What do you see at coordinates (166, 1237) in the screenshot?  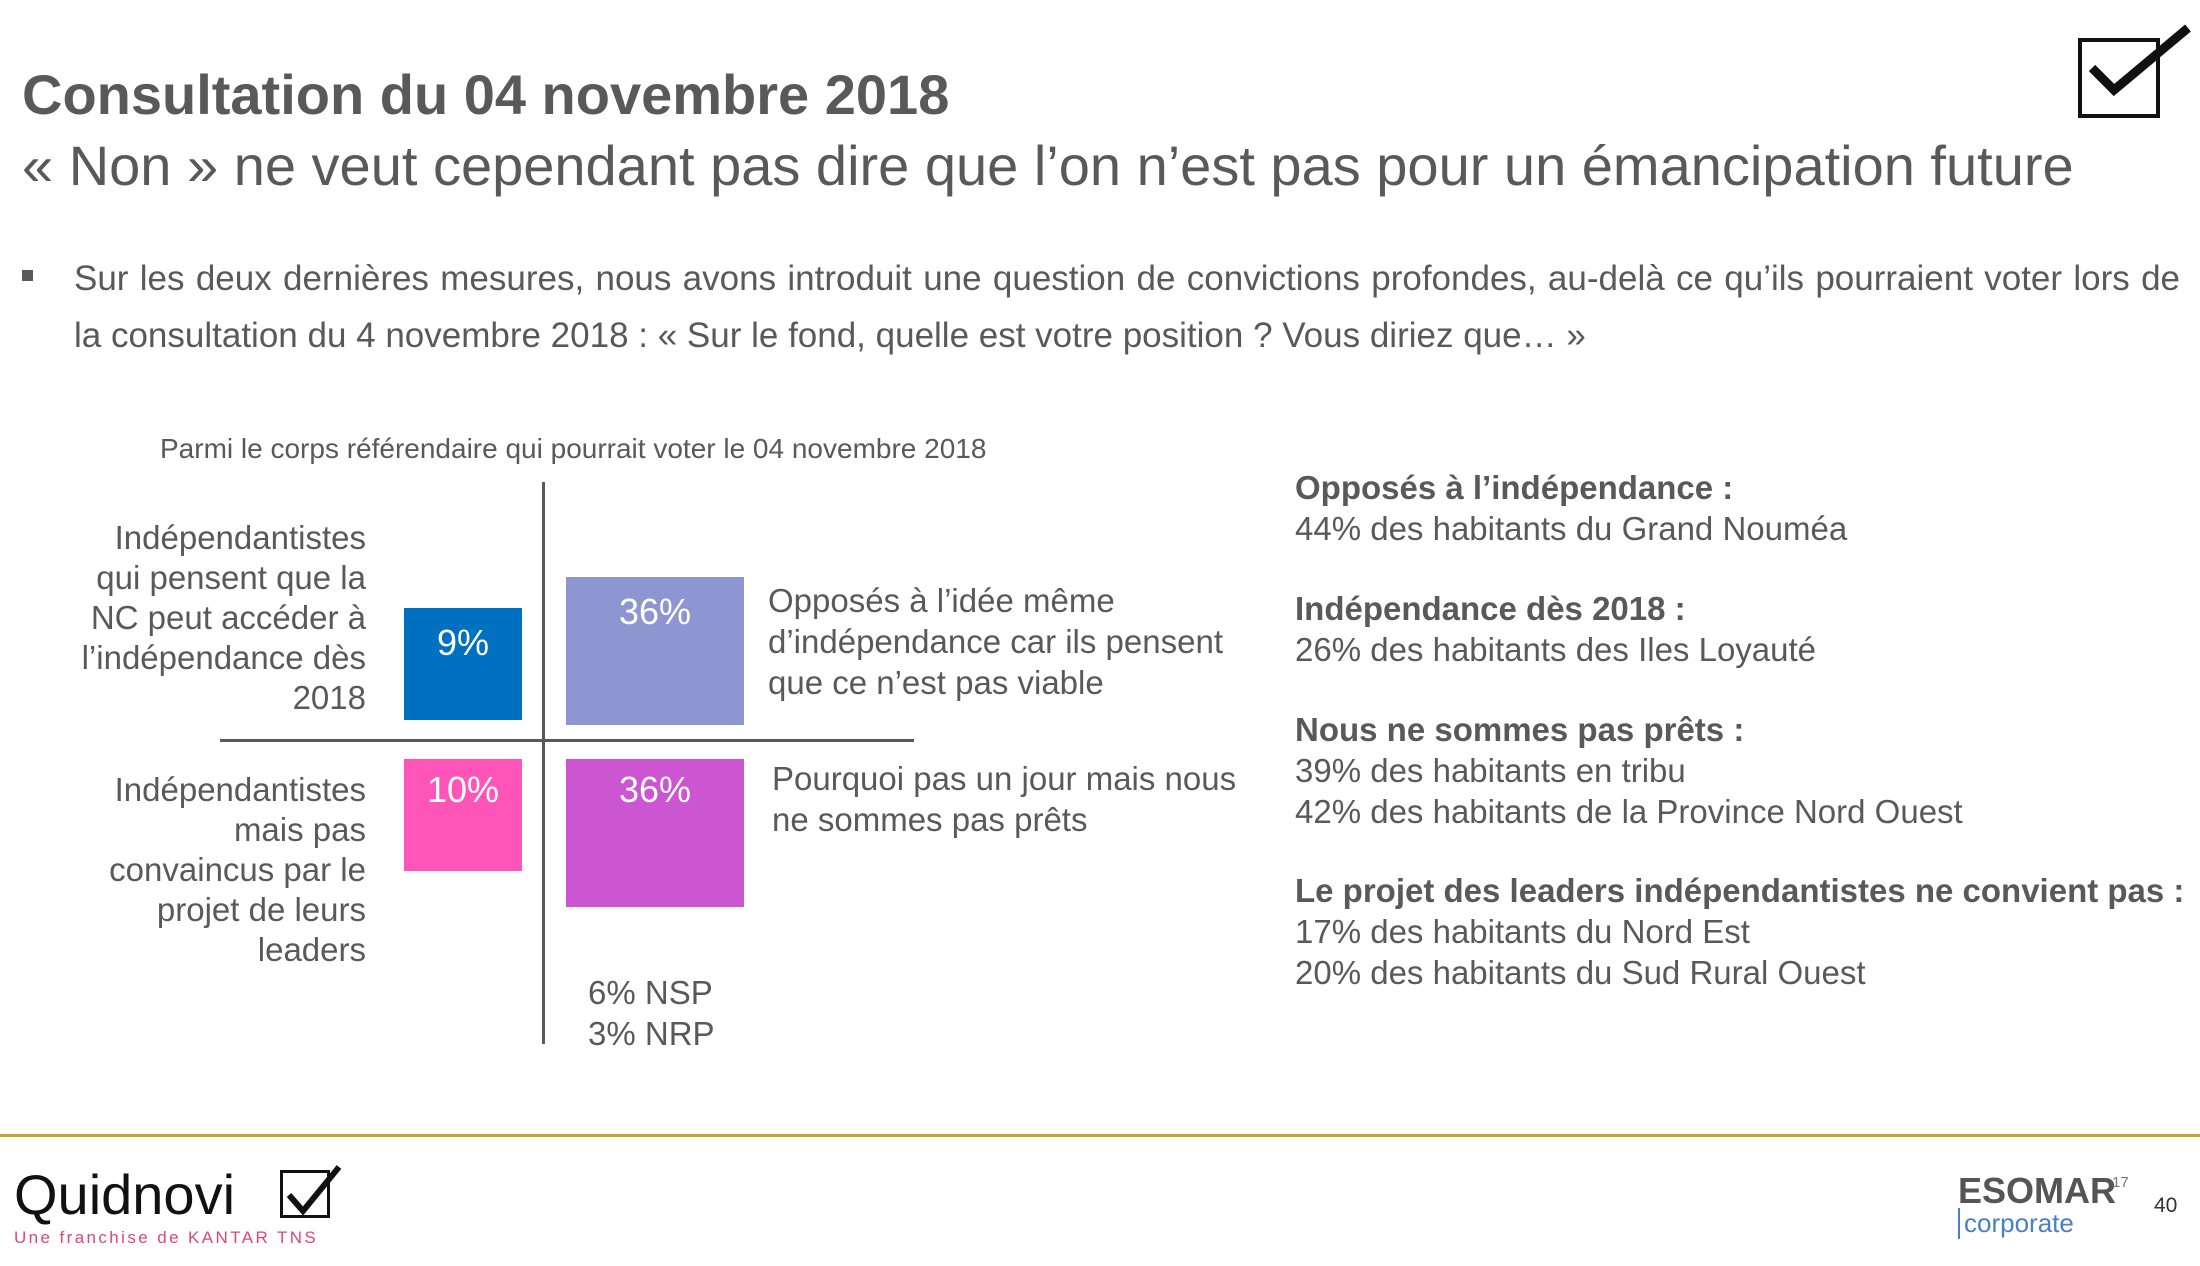 I see `logo-tagline: Une franchise de KANTAR TNS` at bounding box center [166, 1237].